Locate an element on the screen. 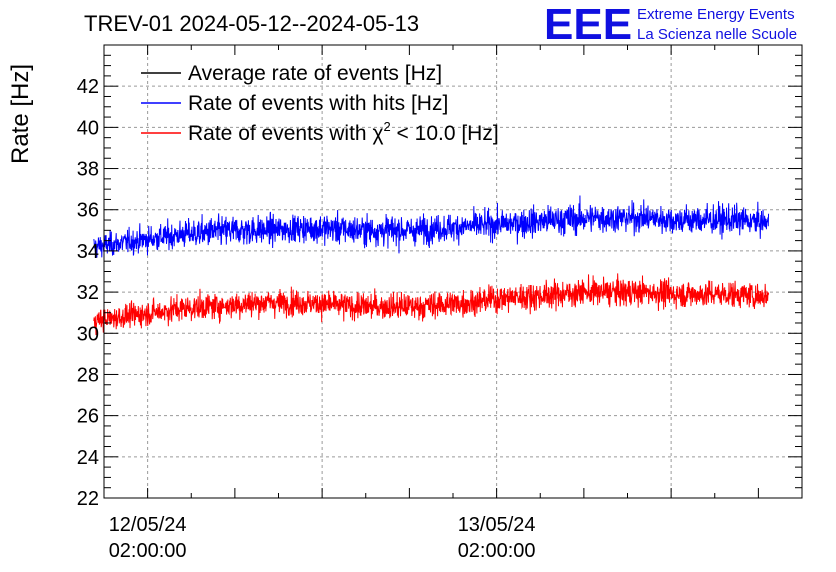 The height and width of the screenshot is (572, 836). legend-label-average: Average rate of events [Hz] is located at coordinates (315, 73).